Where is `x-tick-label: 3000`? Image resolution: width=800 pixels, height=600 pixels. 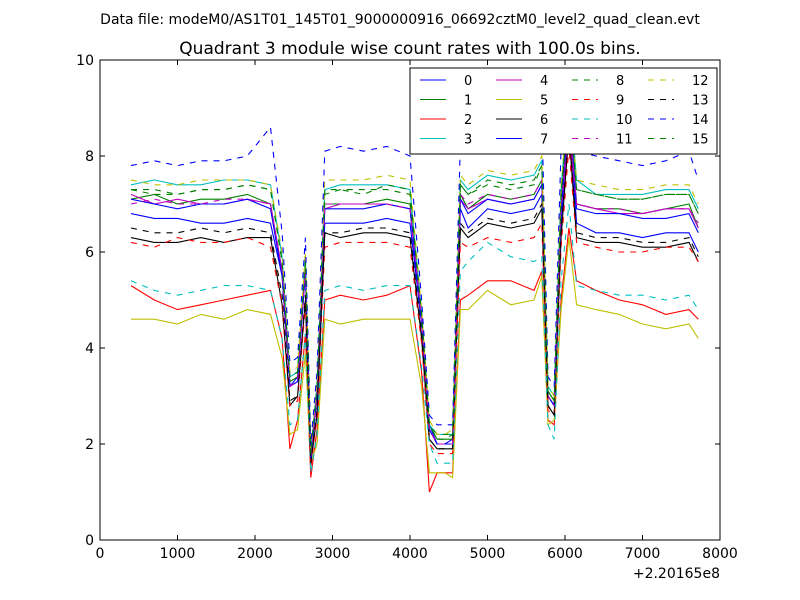
x-tick-label: 3000 is located at coordinates (333, 554).